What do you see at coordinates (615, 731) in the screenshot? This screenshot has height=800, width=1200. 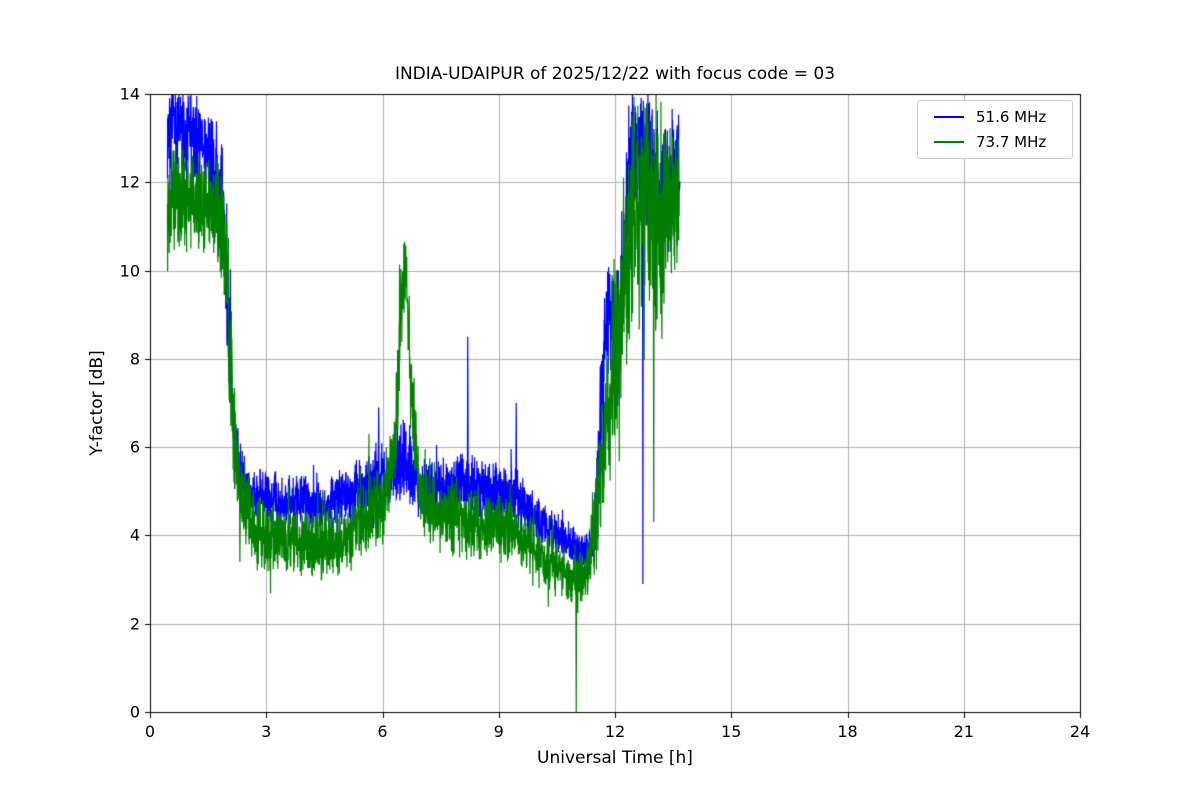 I see `x-tick-label: 12` at bounding box center [615, 731].